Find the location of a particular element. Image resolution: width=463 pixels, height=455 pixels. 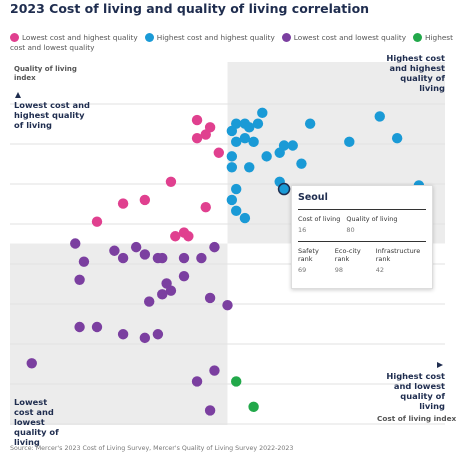

tooltip-fields: Cost of living 16 Quality of living 80 is located at coordinates (362, 221).